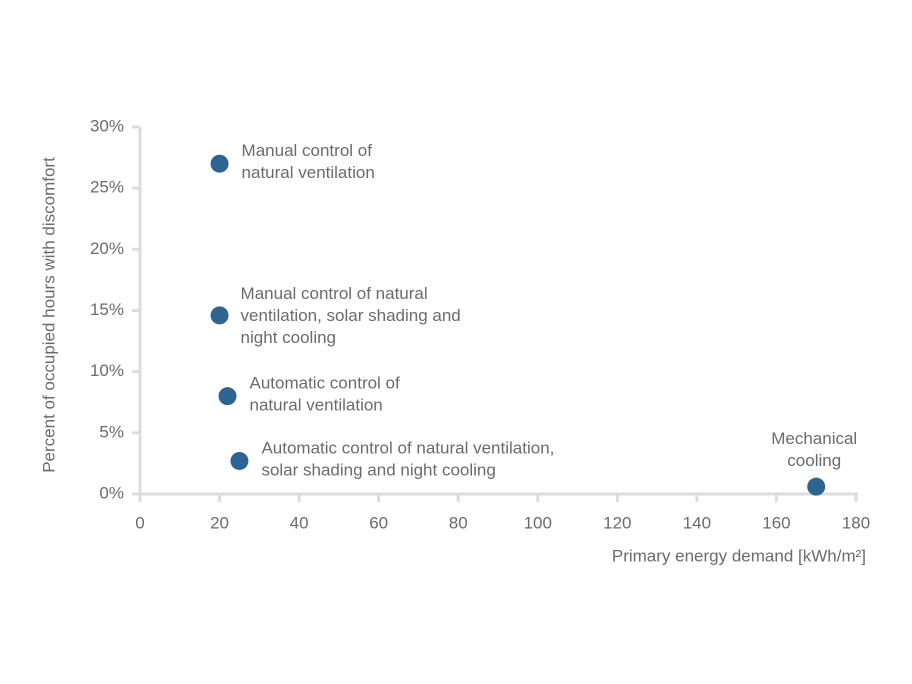  What do you see at coordinates (378, 469) in the screenshot?
I see `point-label: solar shading and night cooling` at bounding box center [378, 469].